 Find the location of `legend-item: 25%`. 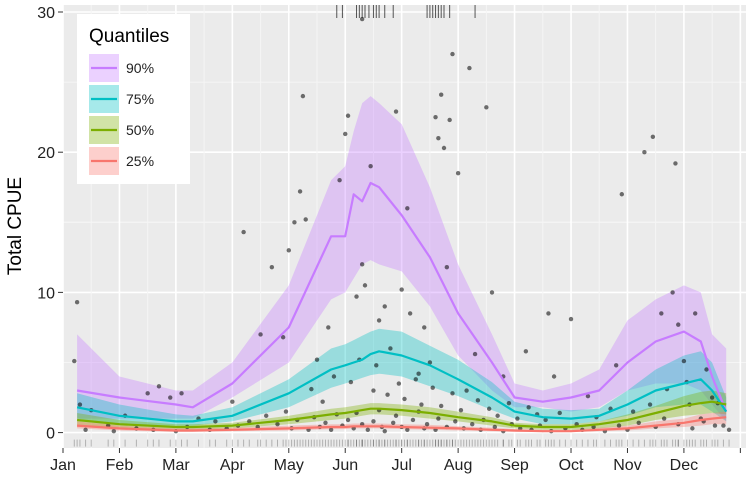

legend-item: 25% is located at coordinates (121, 161).